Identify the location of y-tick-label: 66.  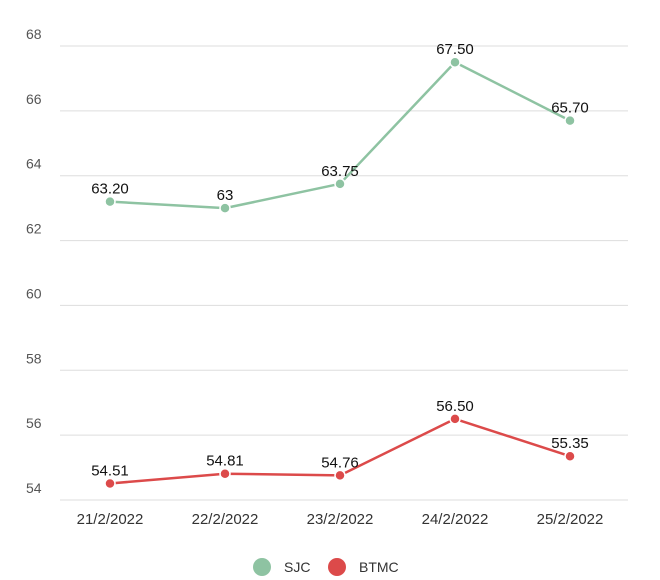
(34, 99).